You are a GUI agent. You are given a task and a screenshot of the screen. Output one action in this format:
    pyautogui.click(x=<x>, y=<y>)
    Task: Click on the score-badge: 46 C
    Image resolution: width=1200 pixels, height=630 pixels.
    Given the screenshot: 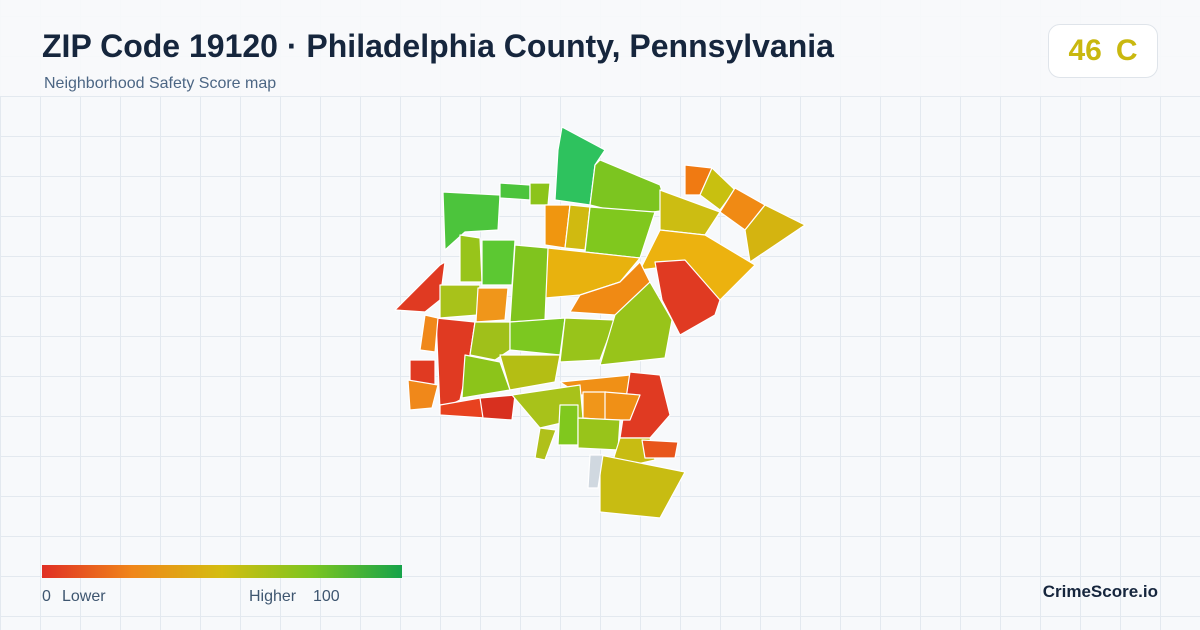 What is the action you would take?
    pyautogui.click(x=1103, y=51)
    